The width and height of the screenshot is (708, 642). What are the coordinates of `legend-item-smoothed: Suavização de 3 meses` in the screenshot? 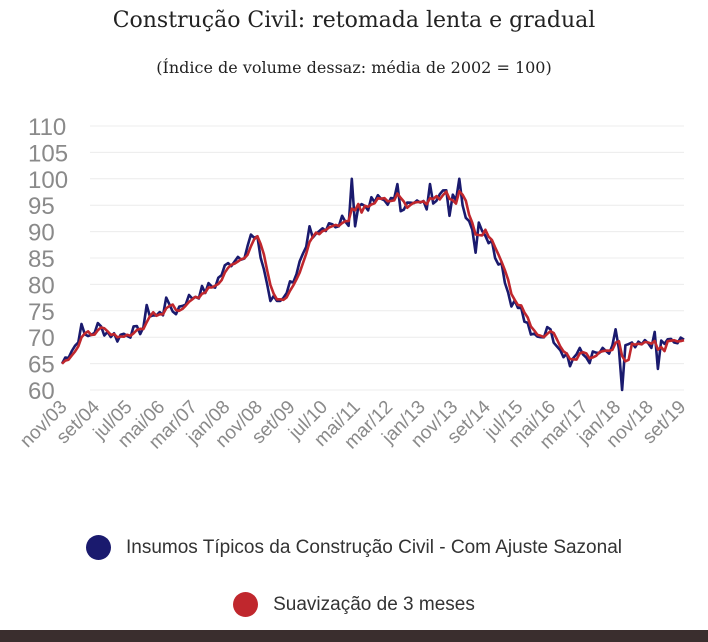 It's located at (354, 604).